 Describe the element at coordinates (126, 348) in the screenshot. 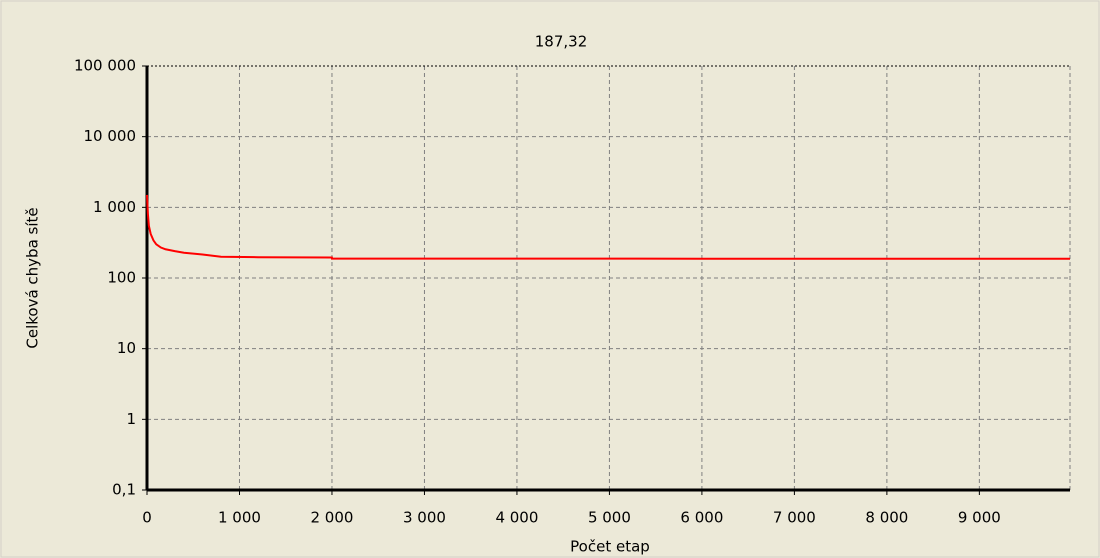

I see `y-tick-label: 10` at that location.